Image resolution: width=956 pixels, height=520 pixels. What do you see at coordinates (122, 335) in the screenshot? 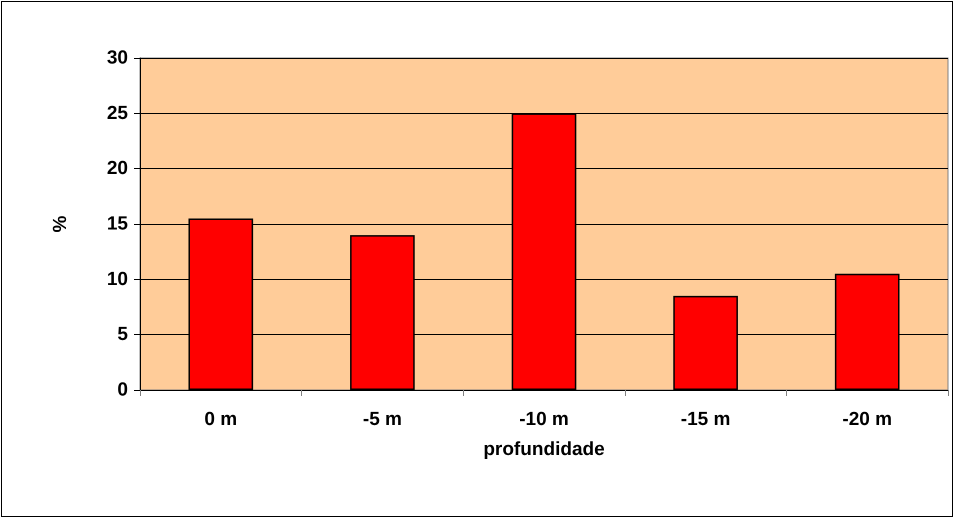
I see `y-tick-label: 5` at bounding box center [122, 335].